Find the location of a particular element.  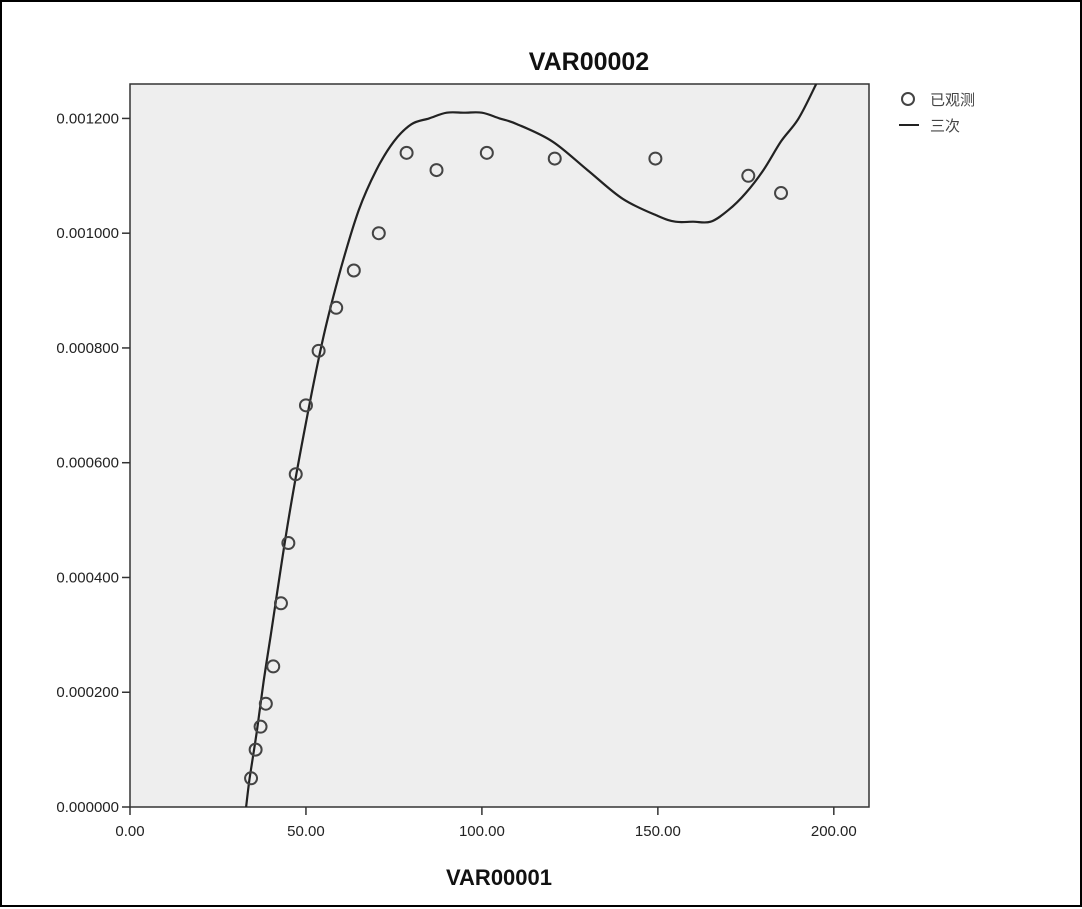

y-tick-label: 0.000200 is located at coordinates (87, 692).